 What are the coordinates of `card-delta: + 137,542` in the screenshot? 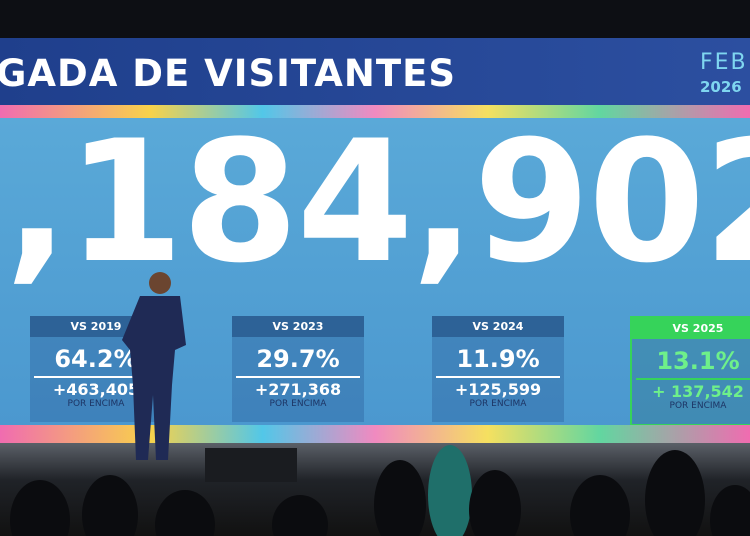 It's located at (698, 391).